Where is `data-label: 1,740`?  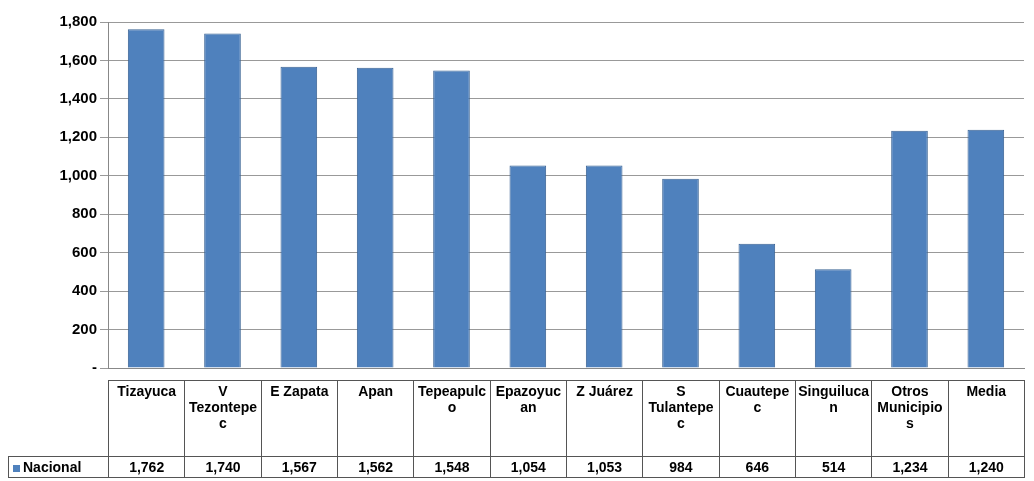 data-label: 1,740 is located at coordinates (223, 467).